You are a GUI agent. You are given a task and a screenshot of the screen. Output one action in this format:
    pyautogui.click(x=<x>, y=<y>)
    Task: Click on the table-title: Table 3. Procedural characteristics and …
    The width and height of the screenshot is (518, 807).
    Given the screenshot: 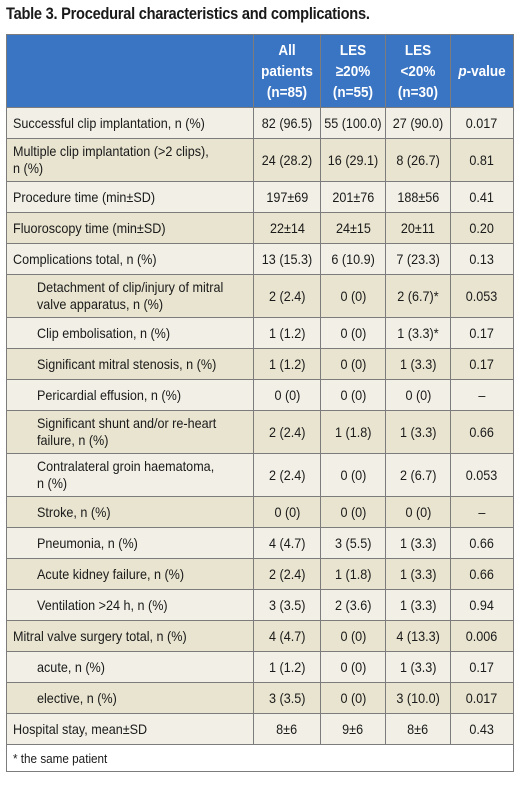 What is the action you would take?
    pyautogui.click(x=188, y=13)
    